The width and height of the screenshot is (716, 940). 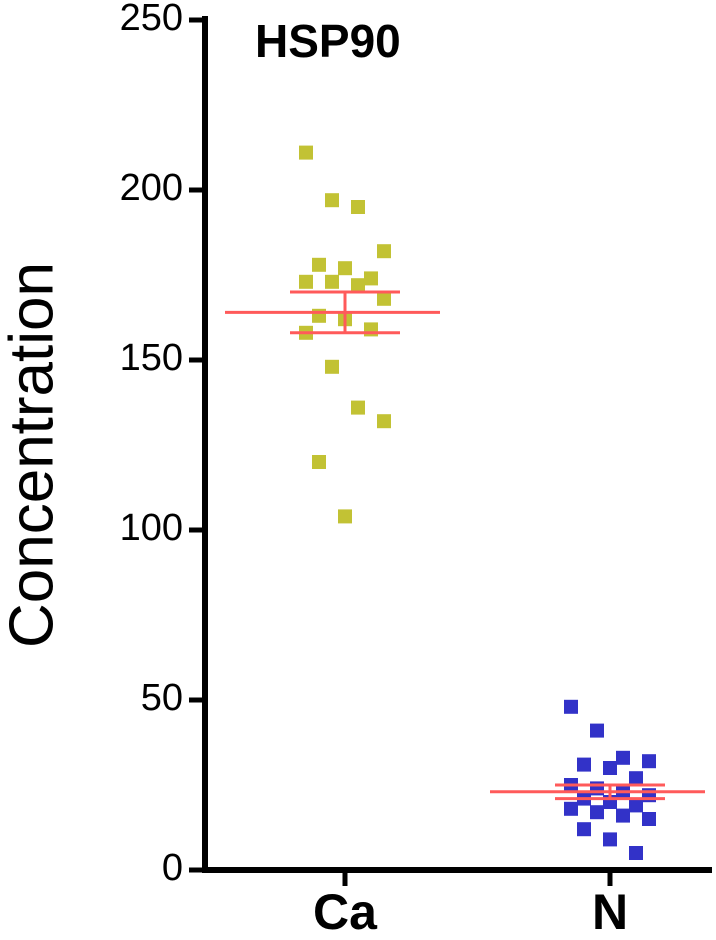 What do you see at coordinates (33, 455) in the screenshot?
I see `y-axis-label: Concentration` at bounding box center [33, 455].